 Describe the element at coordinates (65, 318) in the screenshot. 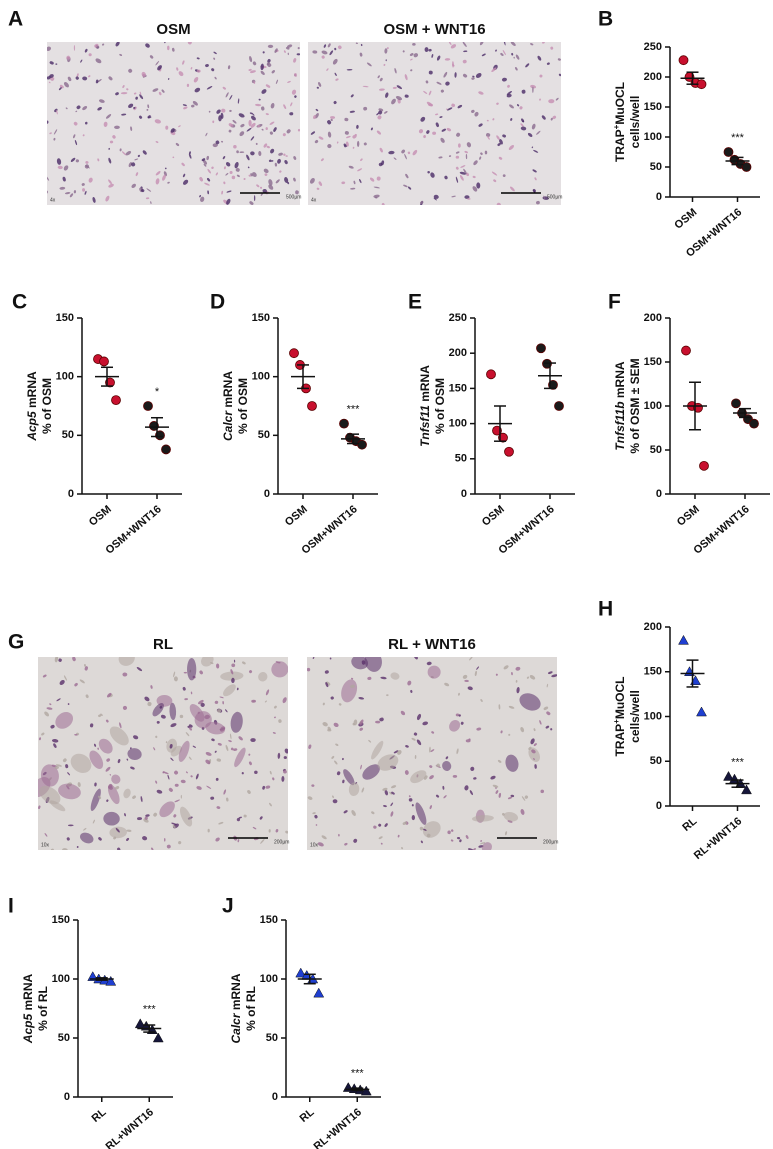

I see `y-tick-label: 150` at that location.